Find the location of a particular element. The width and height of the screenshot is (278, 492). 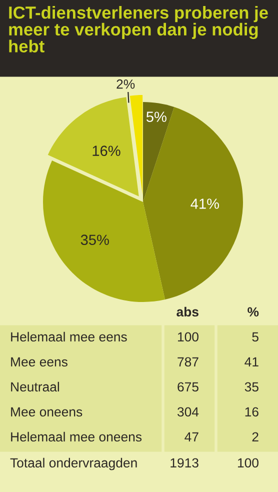

text: Mee eens is located at coordinates (39, 362).